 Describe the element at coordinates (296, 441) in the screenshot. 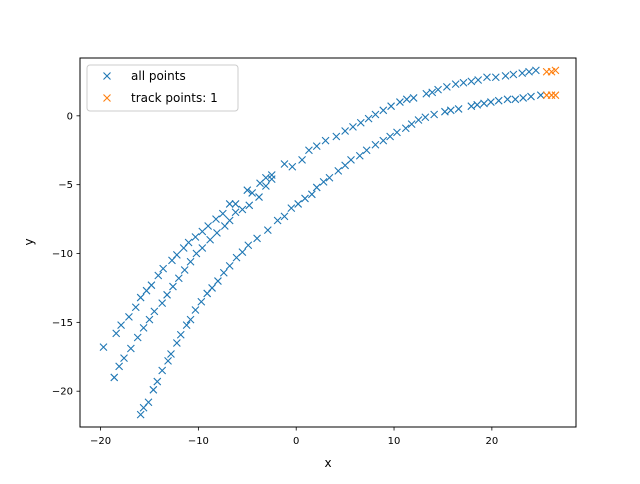

I see `x-tick-label: 0` at that location.